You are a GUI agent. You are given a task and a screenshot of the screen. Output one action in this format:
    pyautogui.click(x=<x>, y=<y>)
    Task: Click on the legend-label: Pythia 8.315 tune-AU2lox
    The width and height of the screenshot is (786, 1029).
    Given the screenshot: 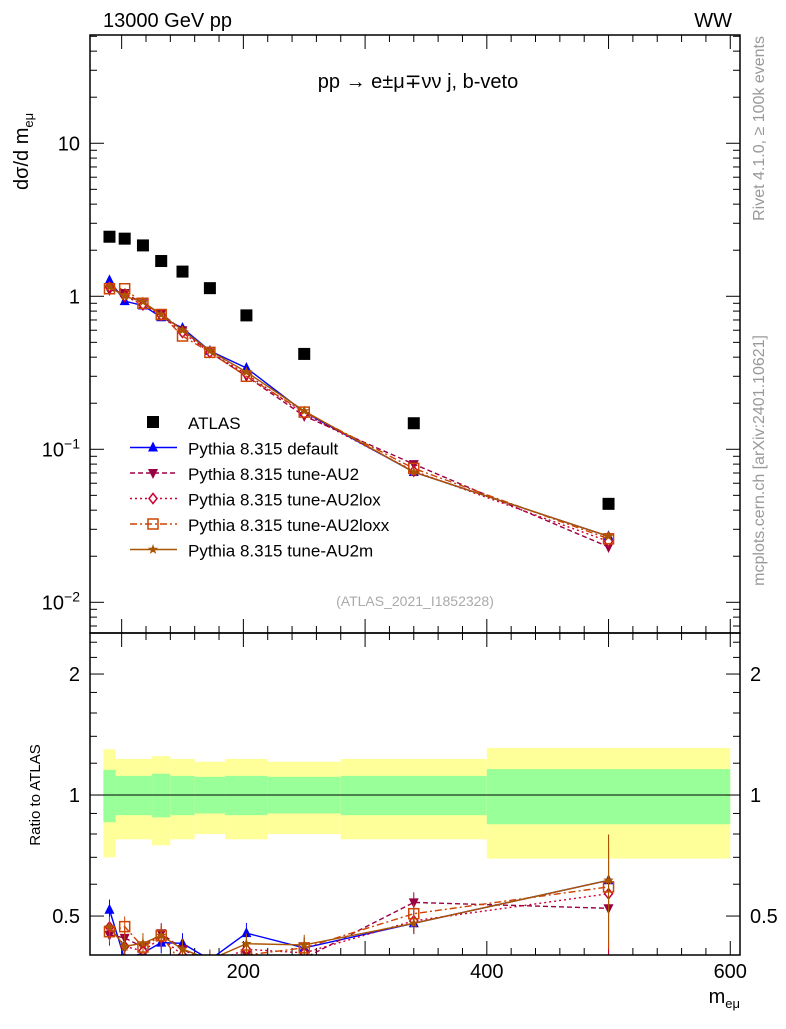 What is the action you would take?
    pyautogui.click(x=284, y=500)
    